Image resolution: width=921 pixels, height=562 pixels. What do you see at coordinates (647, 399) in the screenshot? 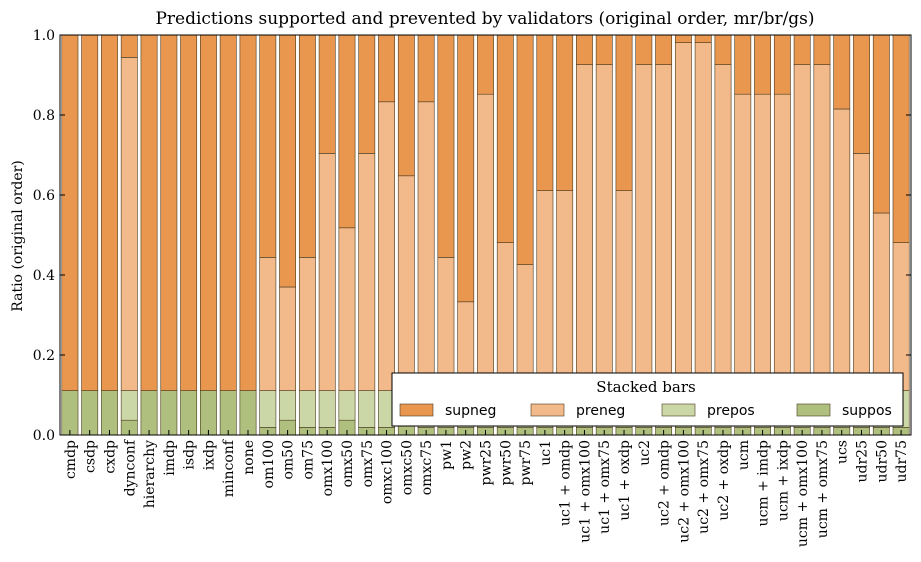
I see `legend-box` at bounding box center [647, 399].